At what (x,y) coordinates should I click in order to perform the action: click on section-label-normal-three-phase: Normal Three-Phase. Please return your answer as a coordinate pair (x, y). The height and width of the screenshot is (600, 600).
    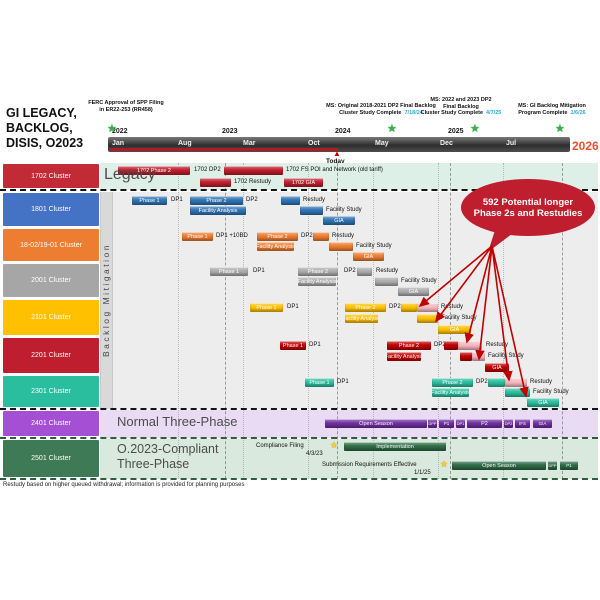
    Looking at the image, I should click on (177, 421).